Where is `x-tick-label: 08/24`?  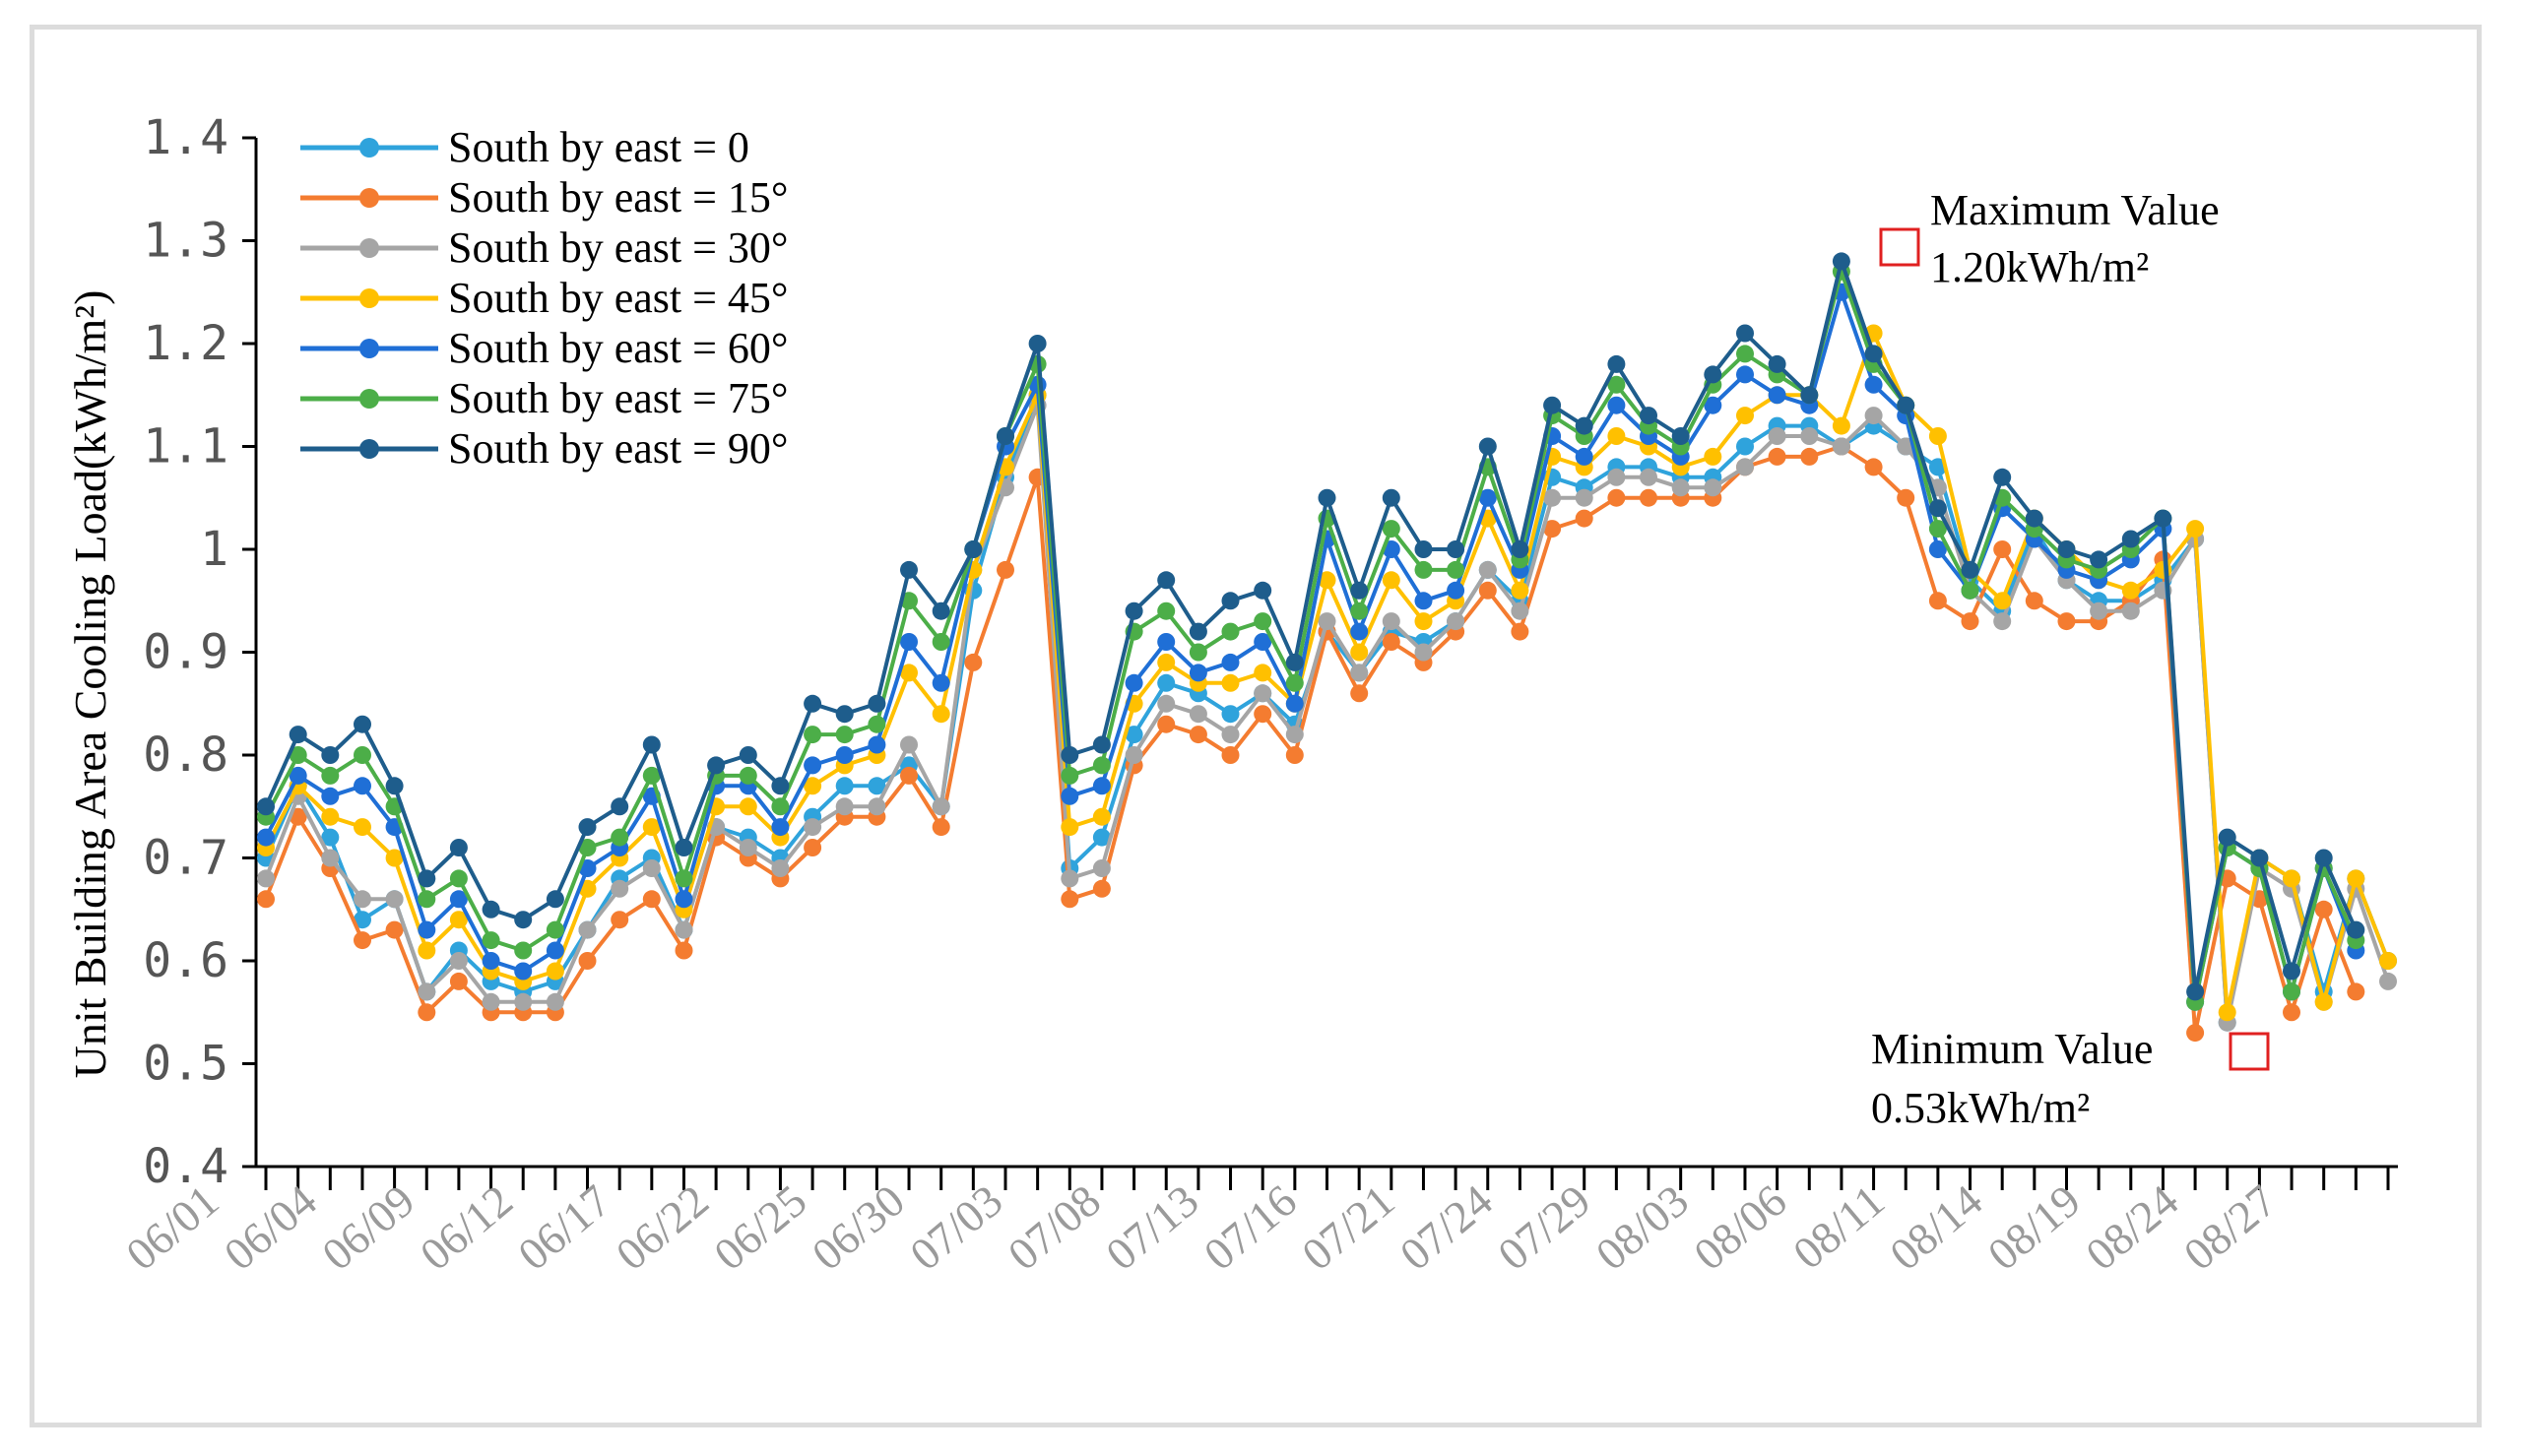 x-tick-label: 08/24 is located at coordinates (2131, 1227).